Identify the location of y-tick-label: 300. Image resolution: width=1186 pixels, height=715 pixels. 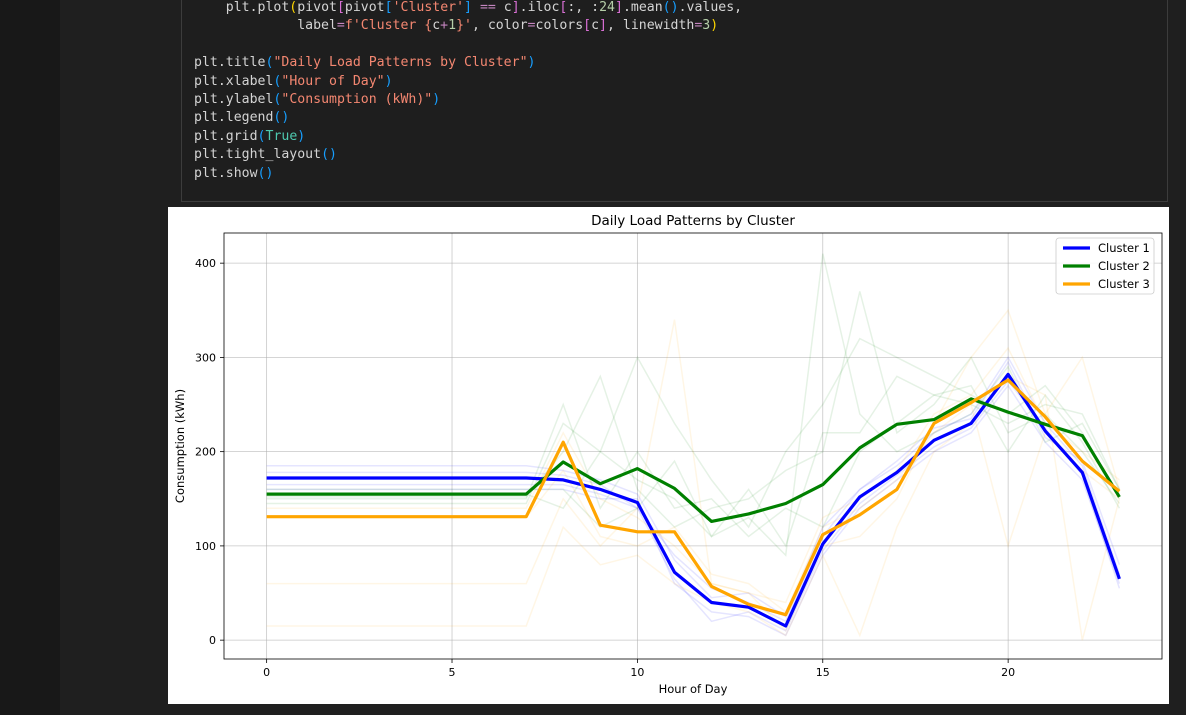
(205, 357).